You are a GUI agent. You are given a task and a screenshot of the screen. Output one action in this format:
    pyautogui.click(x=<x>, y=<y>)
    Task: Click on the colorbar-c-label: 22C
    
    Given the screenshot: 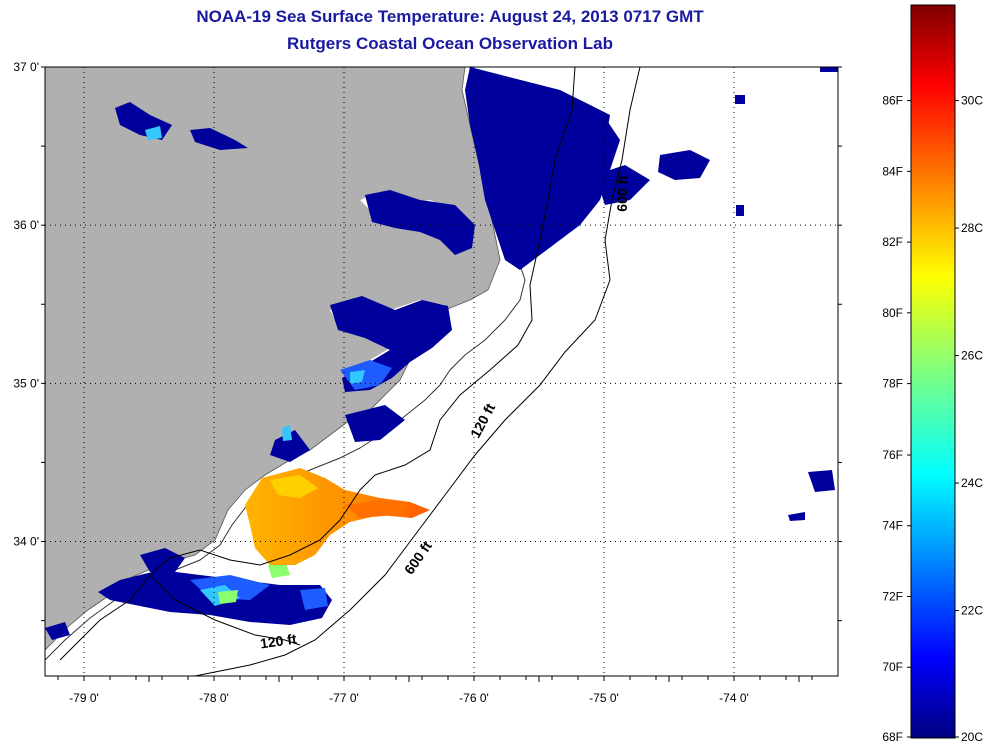 What is the action you would take?
    pyautogui.click(x=972, y=611)
    